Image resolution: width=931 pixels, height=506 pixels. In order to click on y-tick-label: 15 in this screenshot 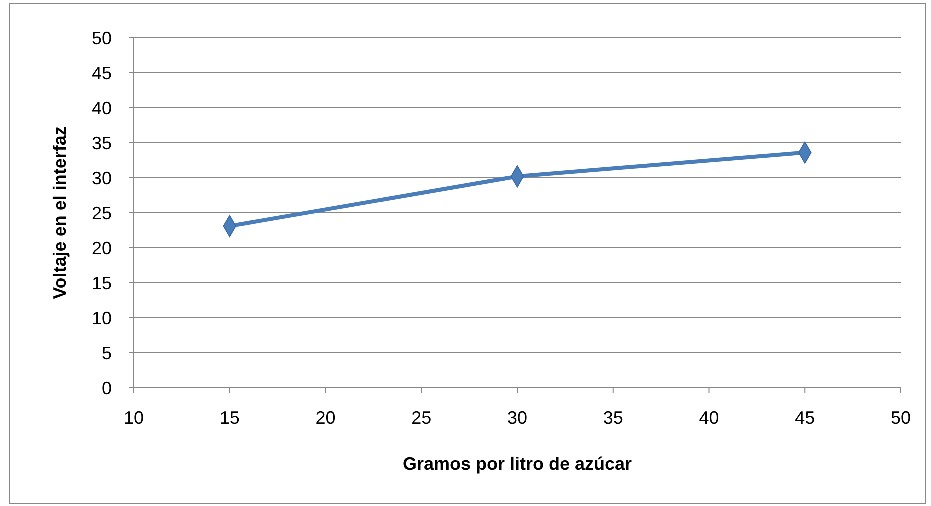, I will do `click(102, 283)`.